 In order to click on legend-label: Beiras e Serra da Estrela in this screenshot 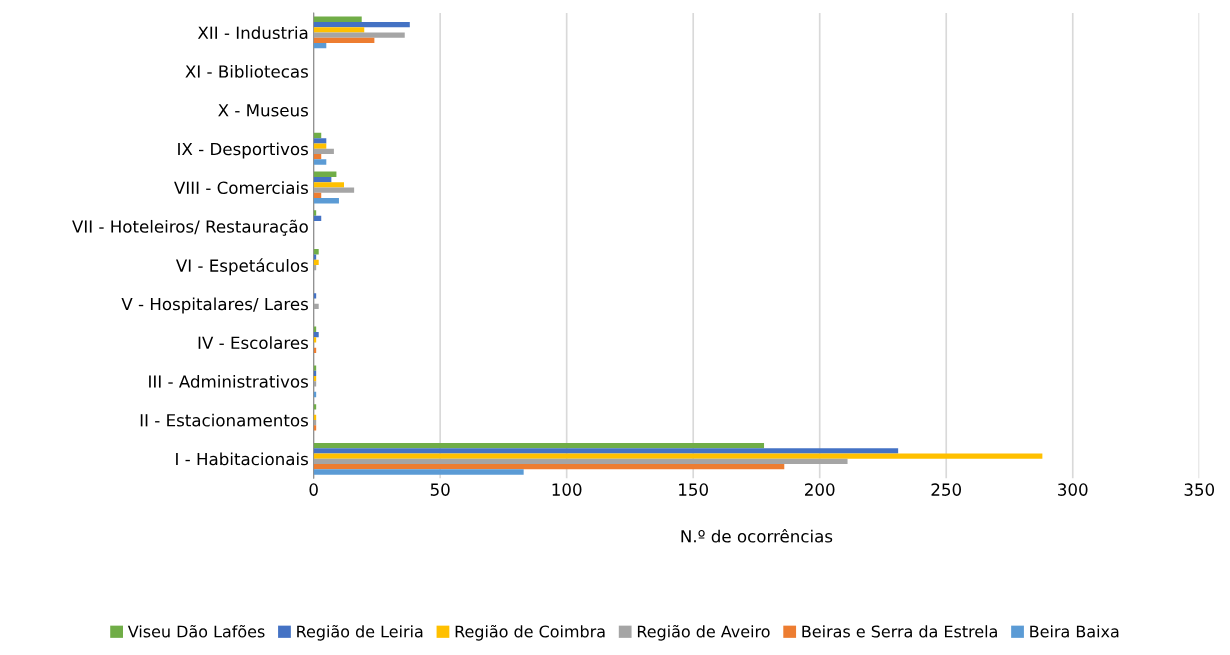, I will do `click(899, 631)`.